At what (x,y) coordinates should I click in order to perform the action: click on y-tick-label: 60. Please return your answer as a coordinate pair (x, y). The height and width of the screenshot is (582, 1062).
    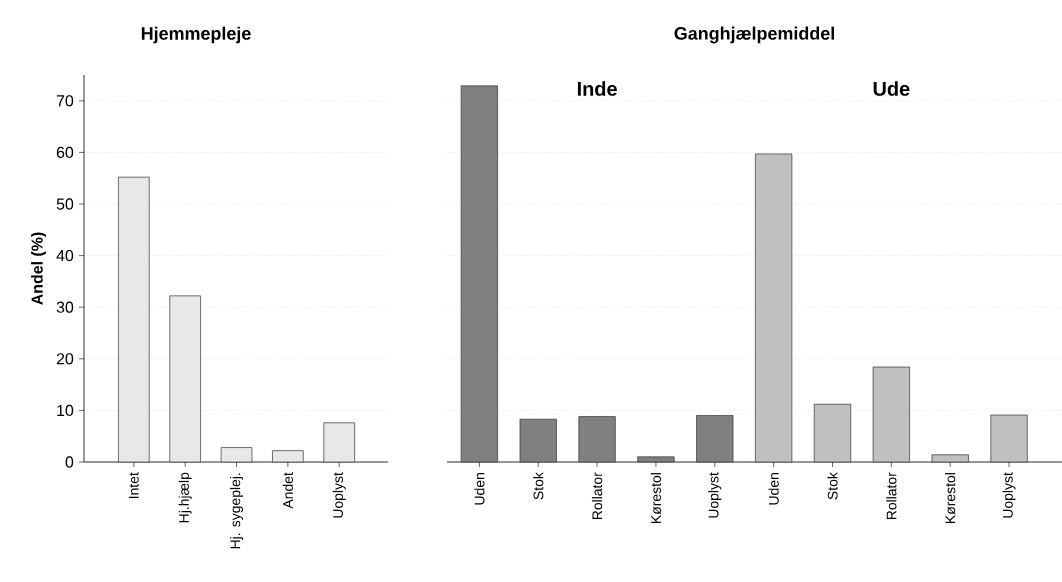
    Looking at the image, I should click on (65, 152).